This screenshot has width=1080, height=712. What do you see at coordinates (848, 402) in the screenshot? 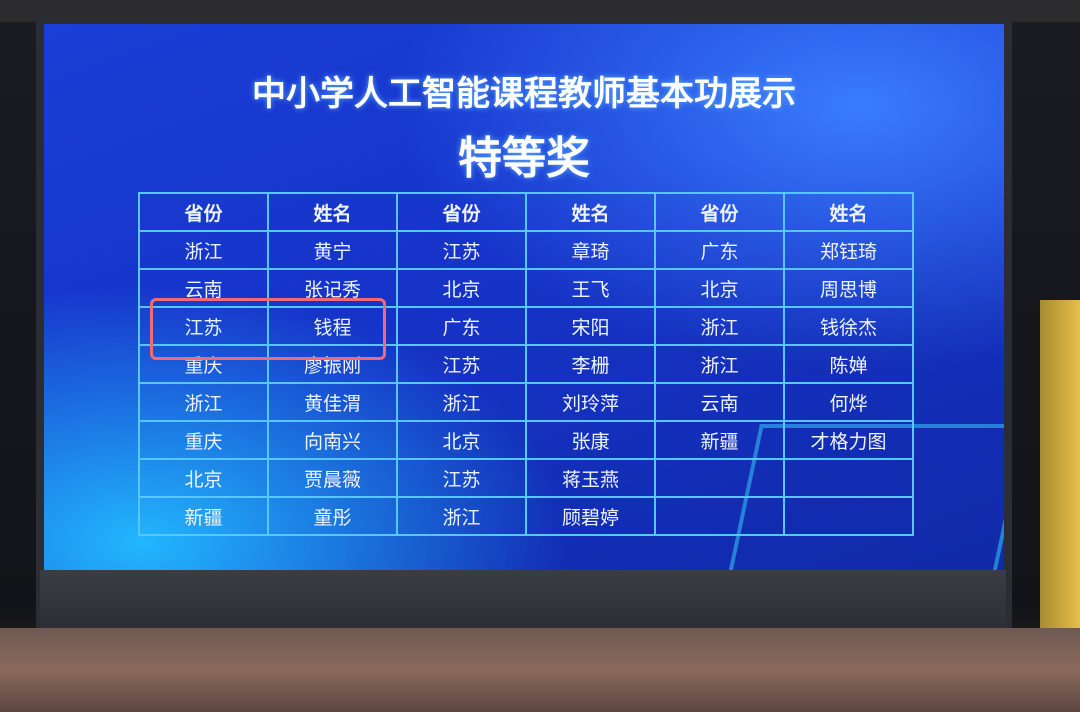
I see `name-cell: 何烨` at bounding box center [848, 402].